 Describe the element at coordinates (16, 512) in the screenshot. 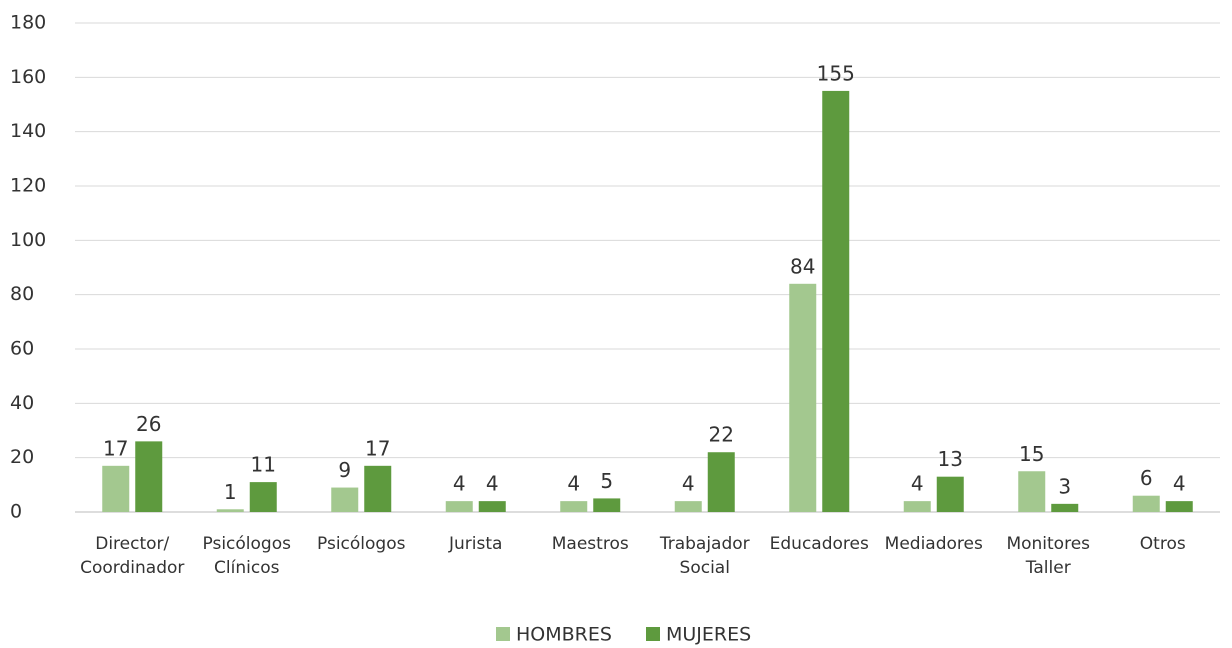

I see `y-tick-label: 0` at that location.